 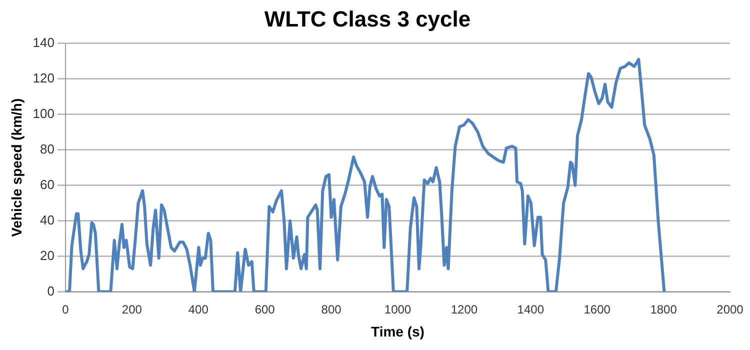 What do you see at coordinates (265, 309) in the screenshot?
I see `x-tick-label: 600` at bounding box center [265, 309].